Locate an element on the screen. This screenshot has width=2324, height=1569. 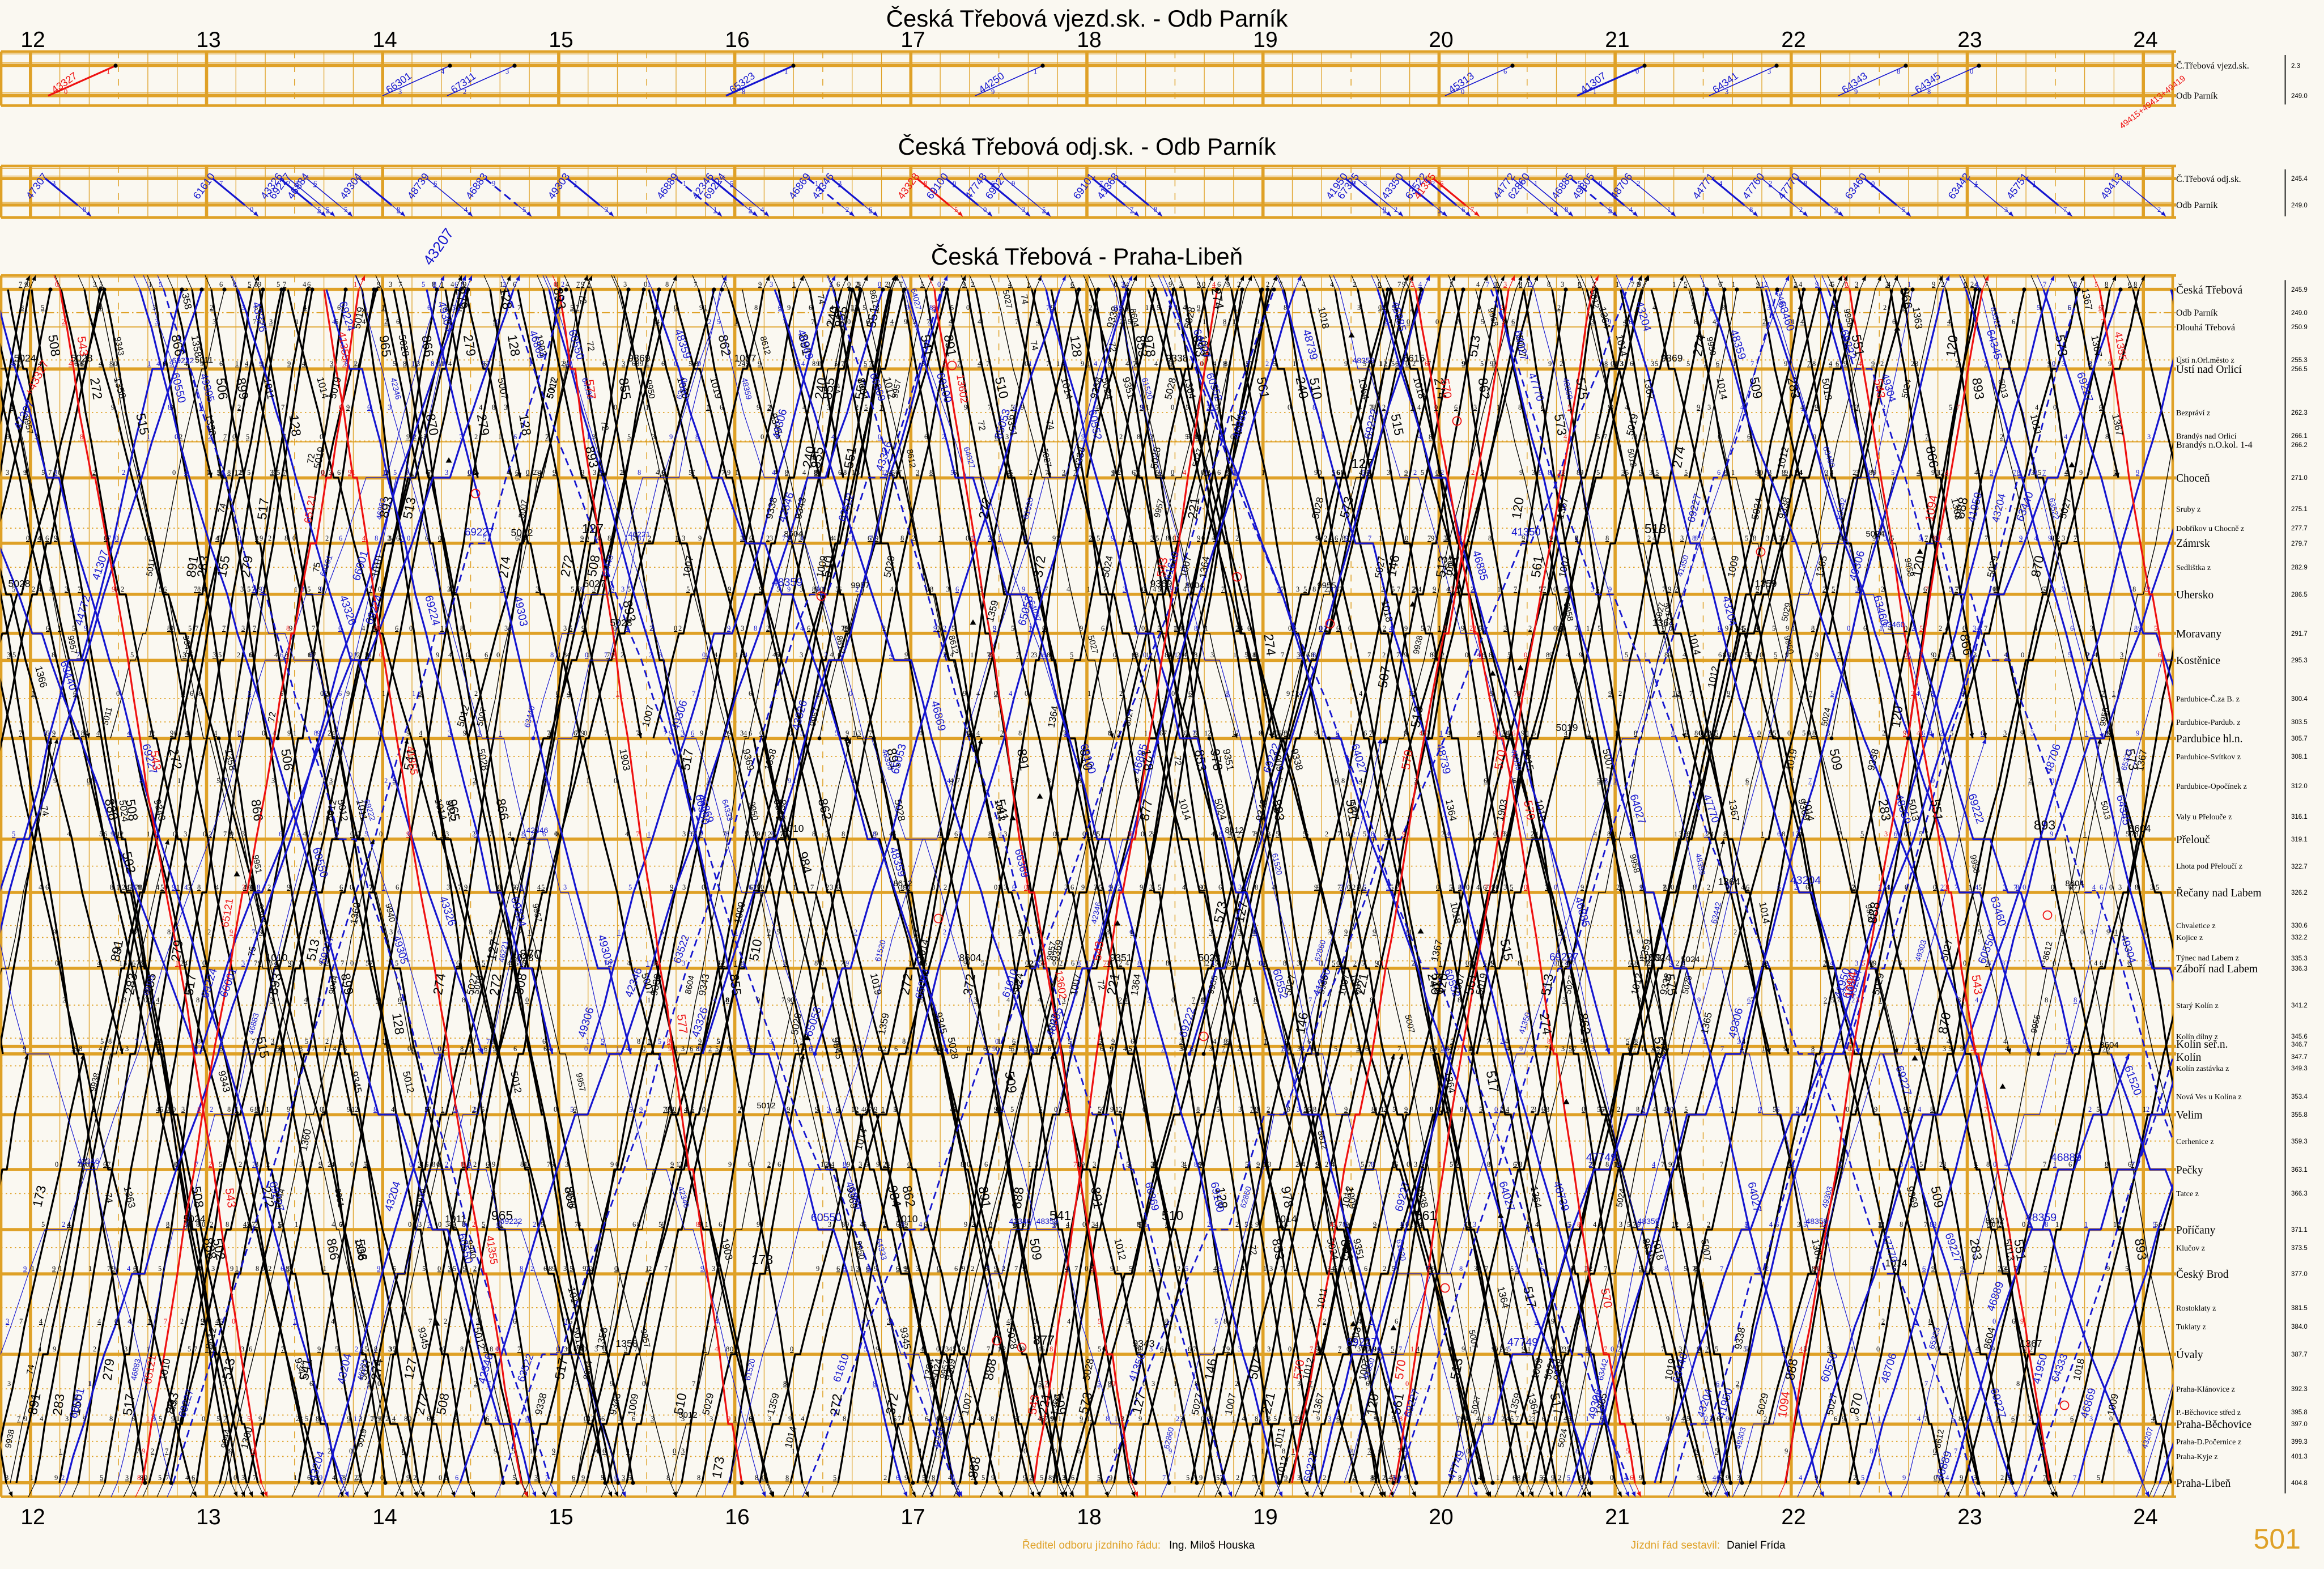
svg-text: 128 is located at coordinates (506, 299).